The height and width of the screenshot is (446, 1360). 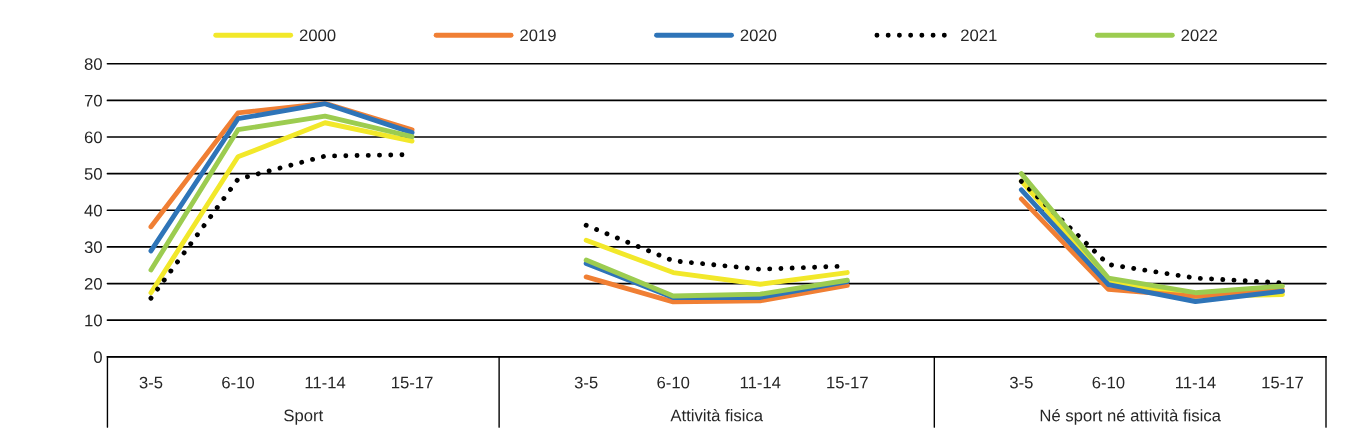 I want to click on text: Attività fisica, so click(x=717, y=415).